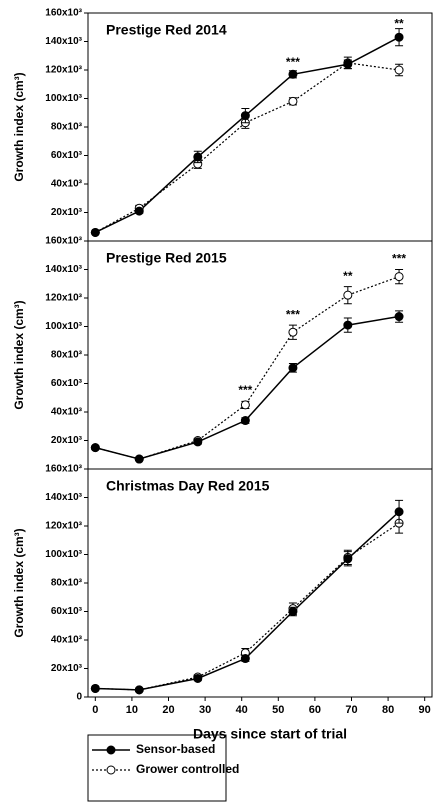 The width and height of the screenshot is (439, 809). Describe the element at coordinates (132, 710) in the screenshot. I see `x-tick-label: 10` at that location.